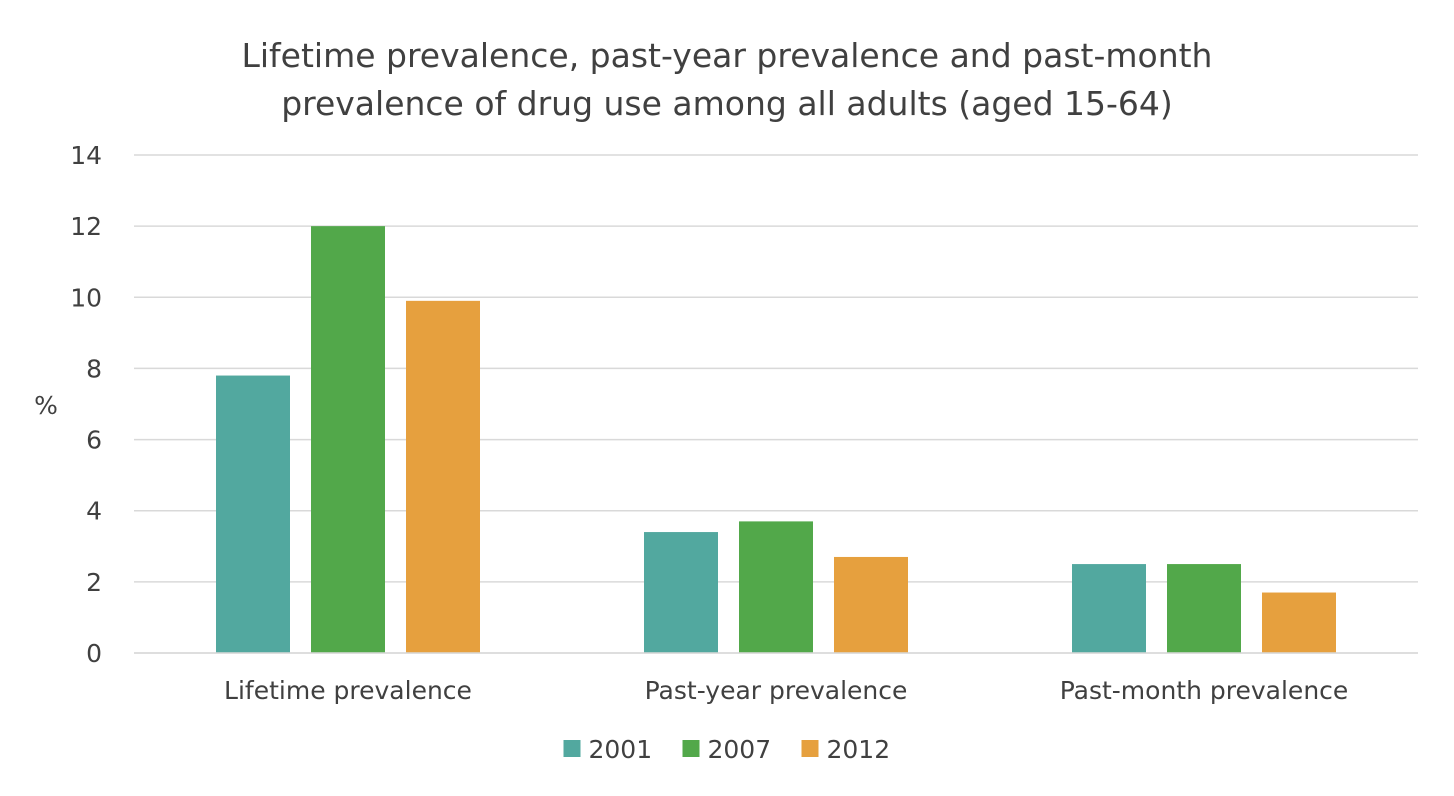 The width and height of the screenshot is (1454, 796). Describe the element at coordinates (94, 511) in the screenshot. I see `y-tick-label: 4` at that location.